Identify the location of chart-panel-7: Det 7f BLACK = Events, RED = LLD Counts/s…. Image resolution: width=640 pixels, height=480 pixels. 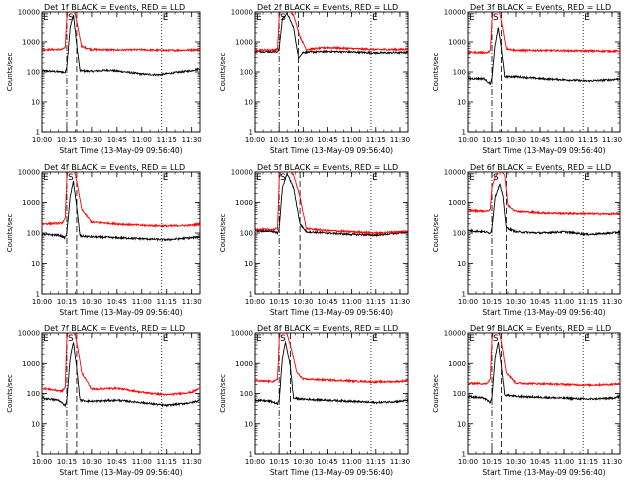
(104, 400).